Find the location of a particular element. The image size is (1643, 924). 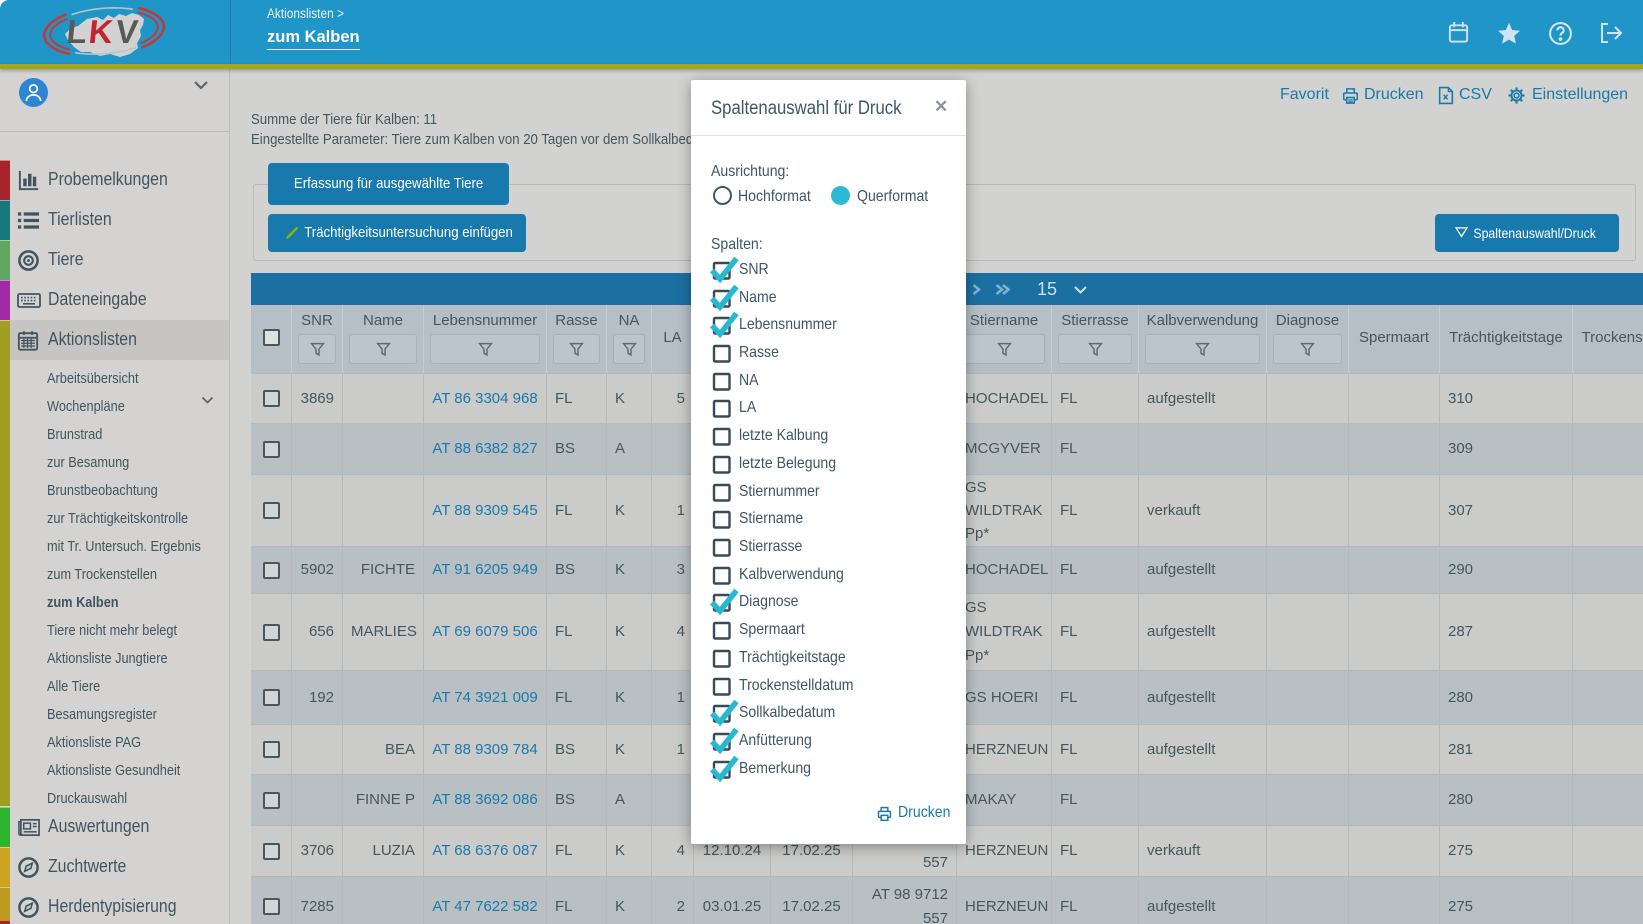

svg-text: L is located at coordinates (77, 32).